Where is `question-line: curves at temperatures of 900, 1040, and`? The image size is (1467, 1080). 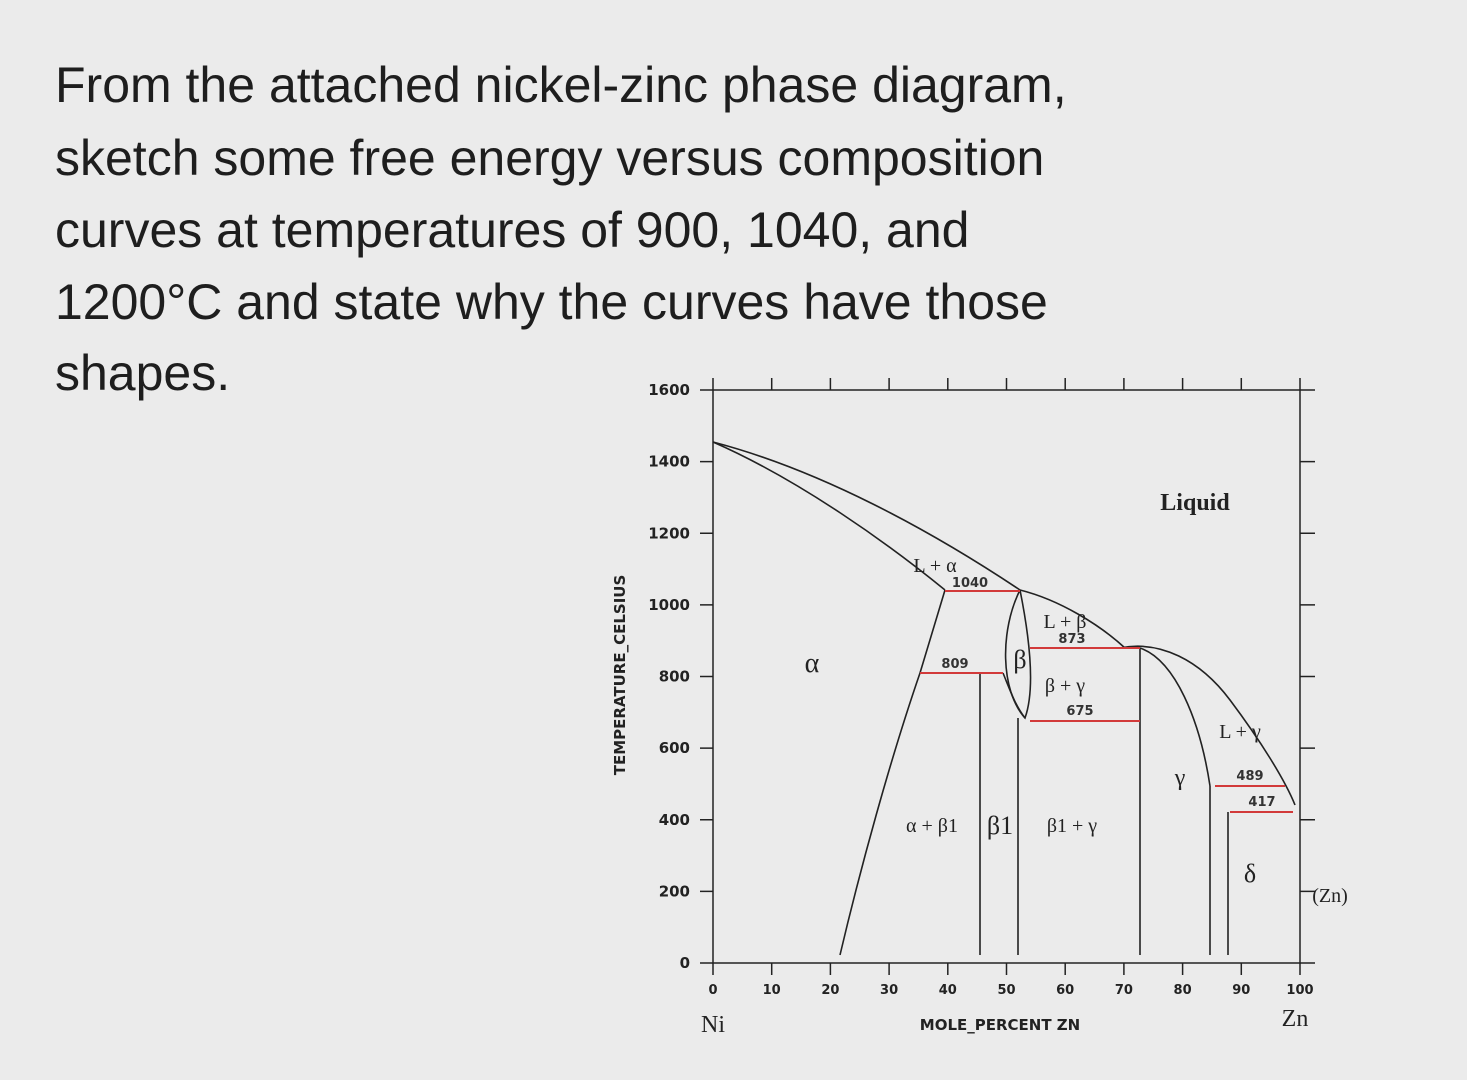 question-line: curves at temperatures of 900, 1040, and is located at coordinates (512, 230).